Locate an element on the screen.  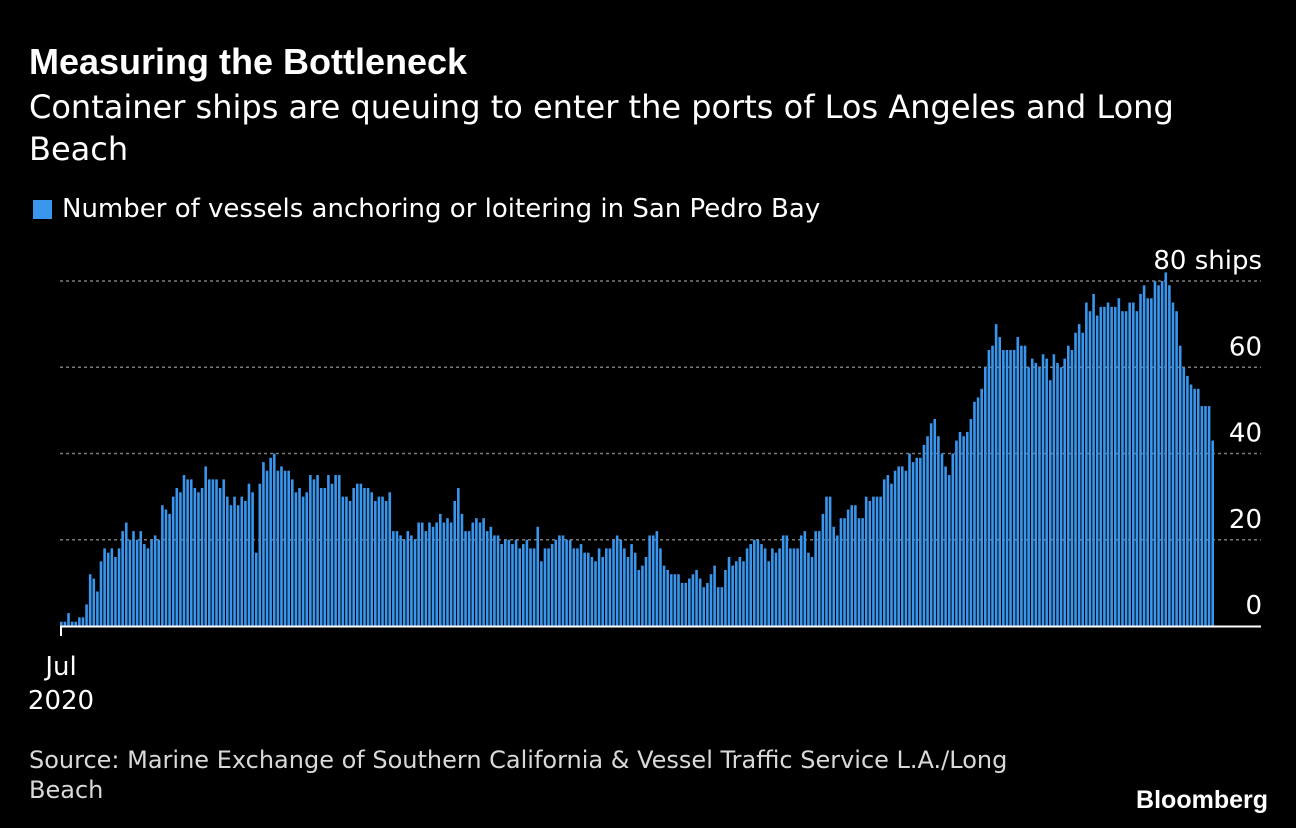
y-tick-label: 40 is located at coordinates (1245, 434).